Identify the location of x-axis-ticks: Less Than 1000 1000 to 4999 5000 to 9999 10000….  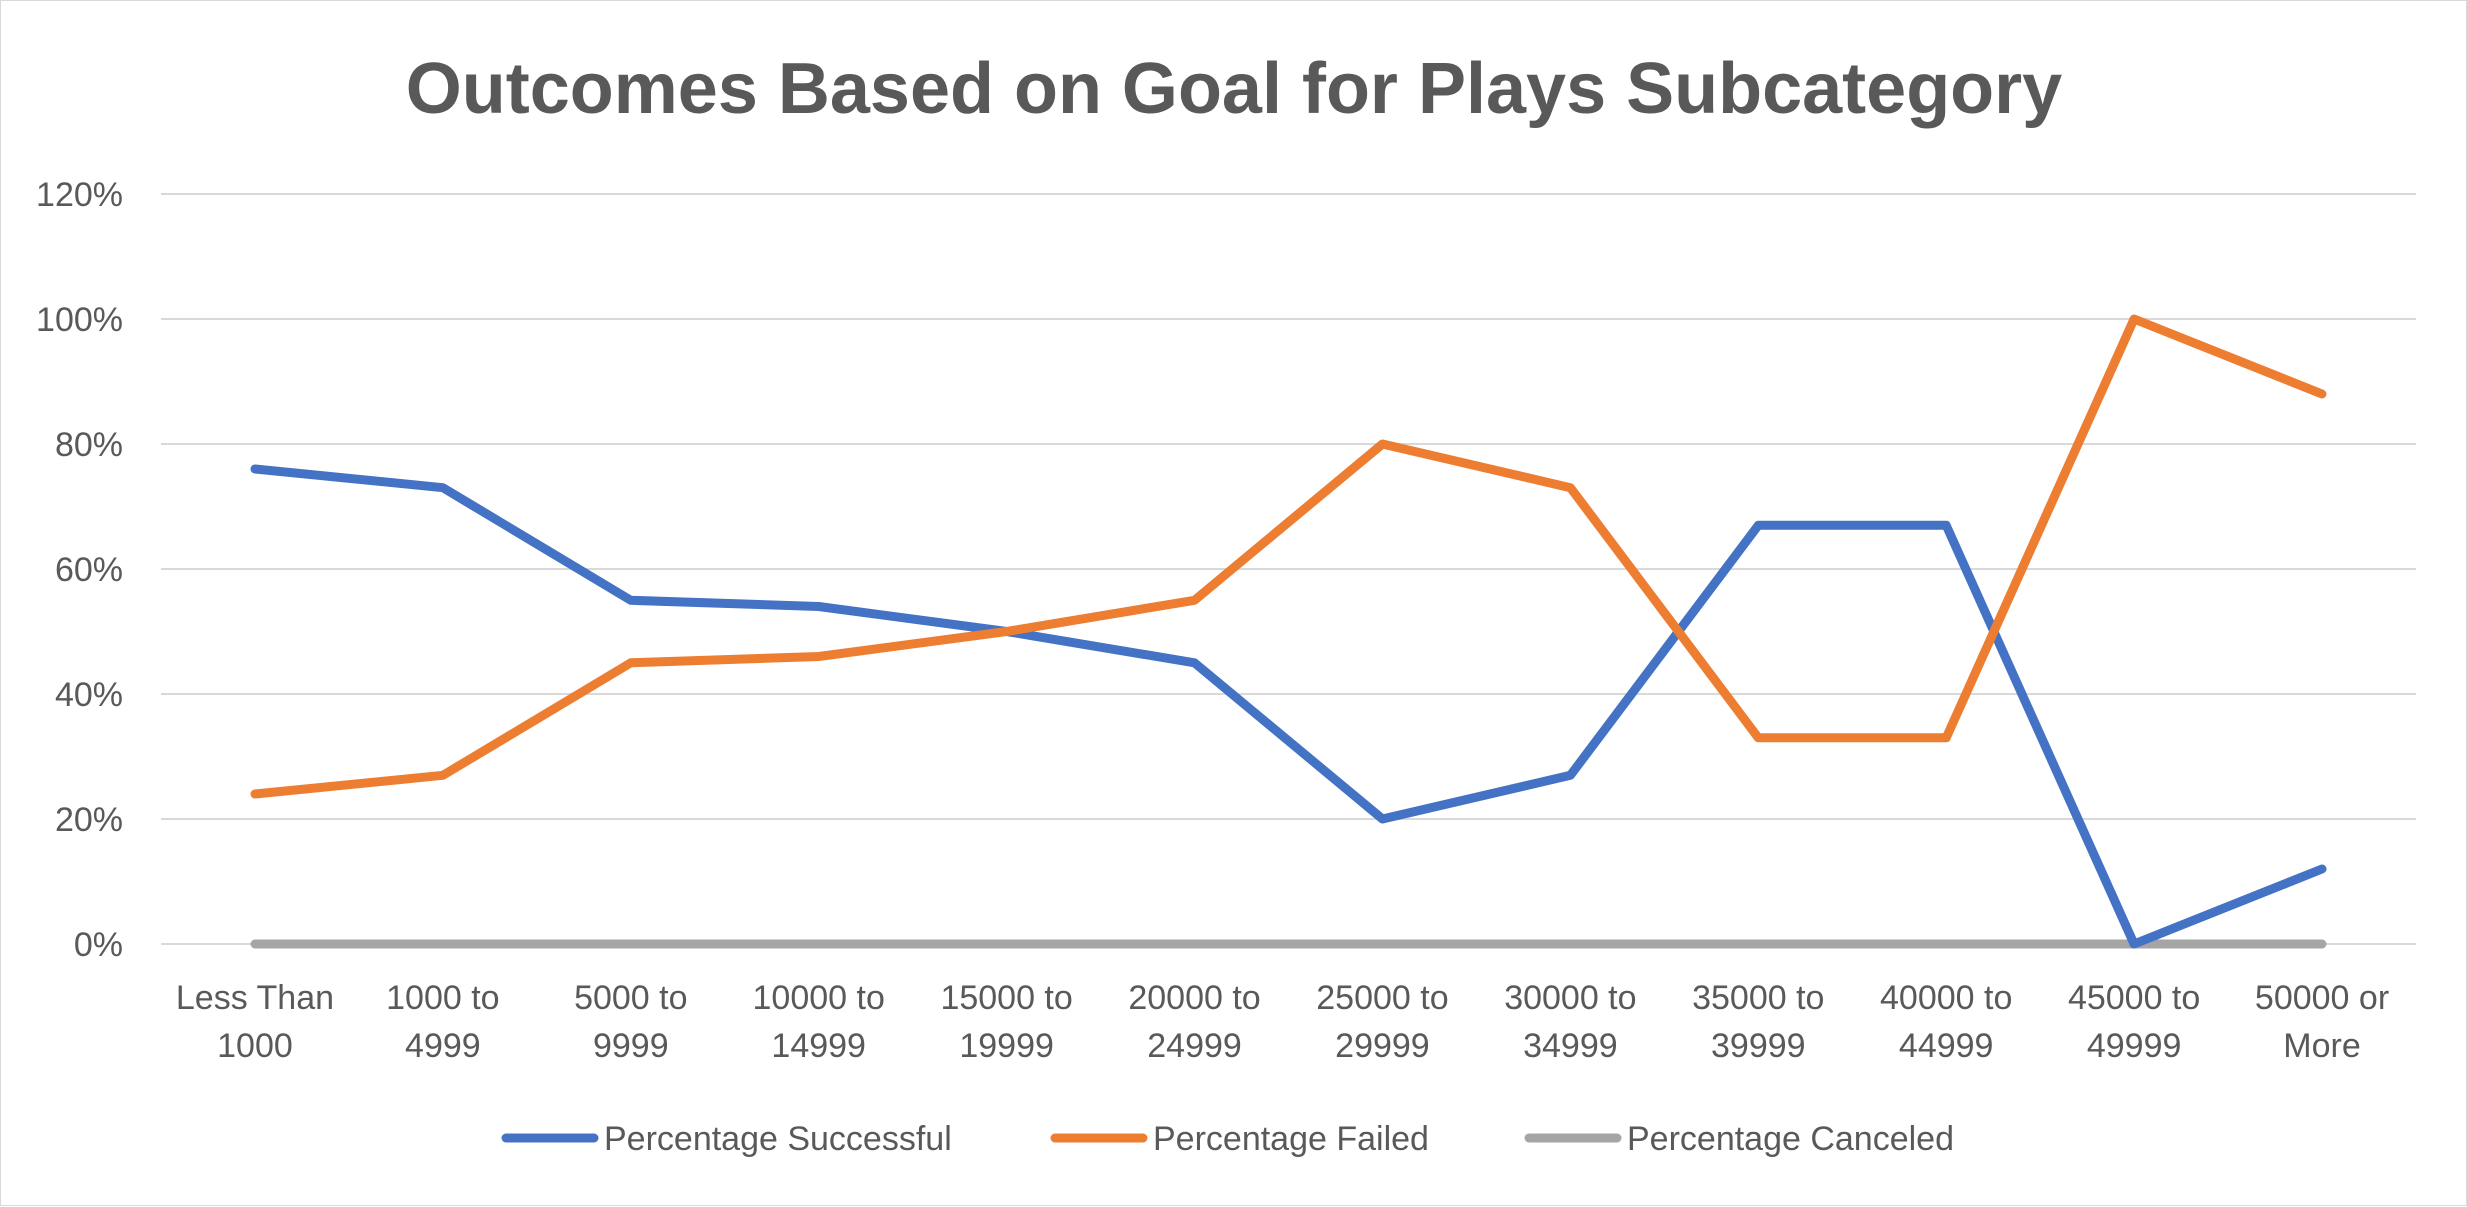
(1282, 1022).